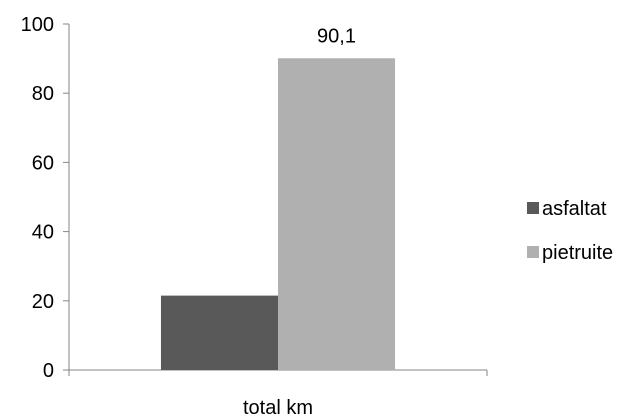 Image resolution: width=644 pixels, height=419 pixels. I want to click on y-tick-label: 0, so click(48, 371).